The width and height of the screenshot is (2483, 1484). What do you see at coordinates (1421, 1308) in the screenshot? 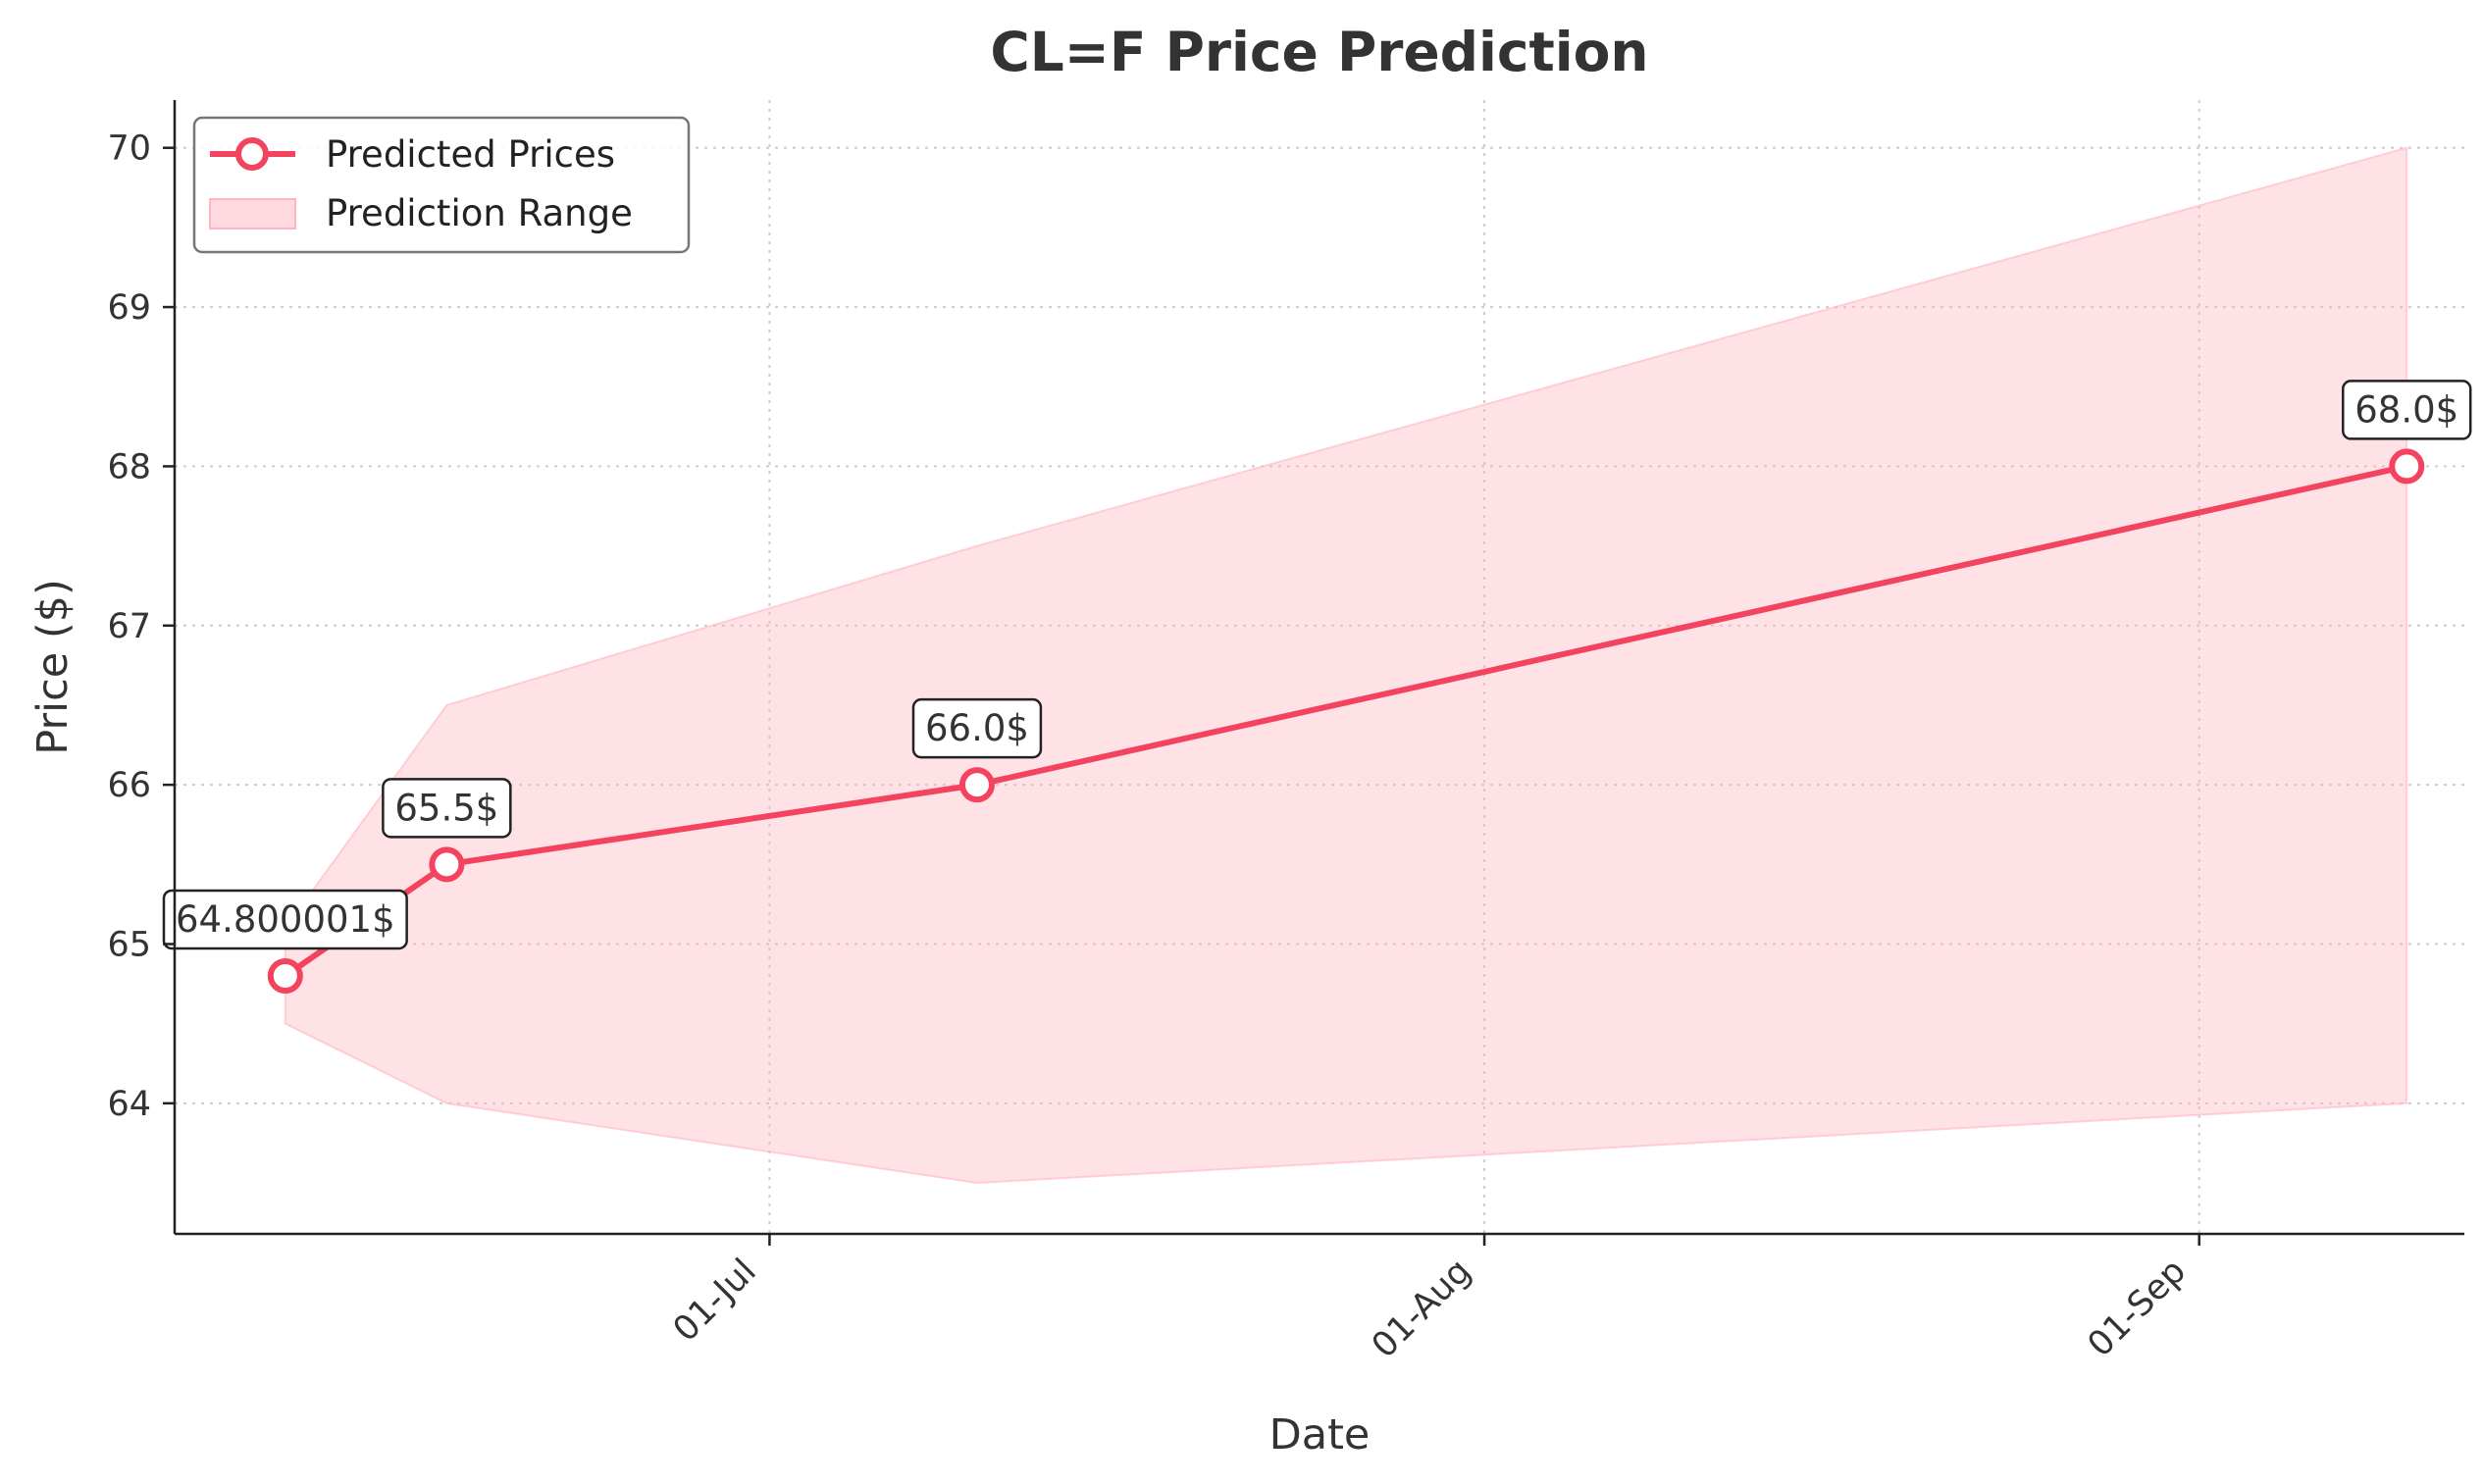
I see `x-tick-label: 01-Aug` at bounding box center [1421, 1308].